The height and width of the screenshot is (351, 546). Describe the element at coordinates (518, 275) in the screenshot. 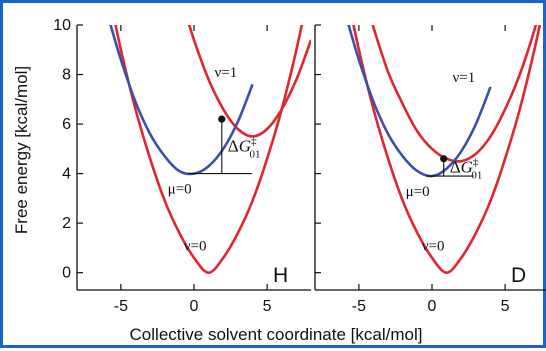

I see `panel-label: D` at that location.